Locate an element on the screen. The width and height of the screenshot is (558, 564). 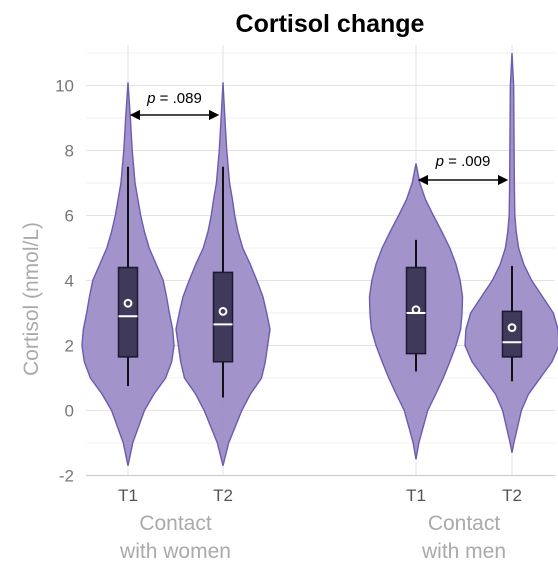
y-tick-label: -2 is located at coordinates (66, 476).